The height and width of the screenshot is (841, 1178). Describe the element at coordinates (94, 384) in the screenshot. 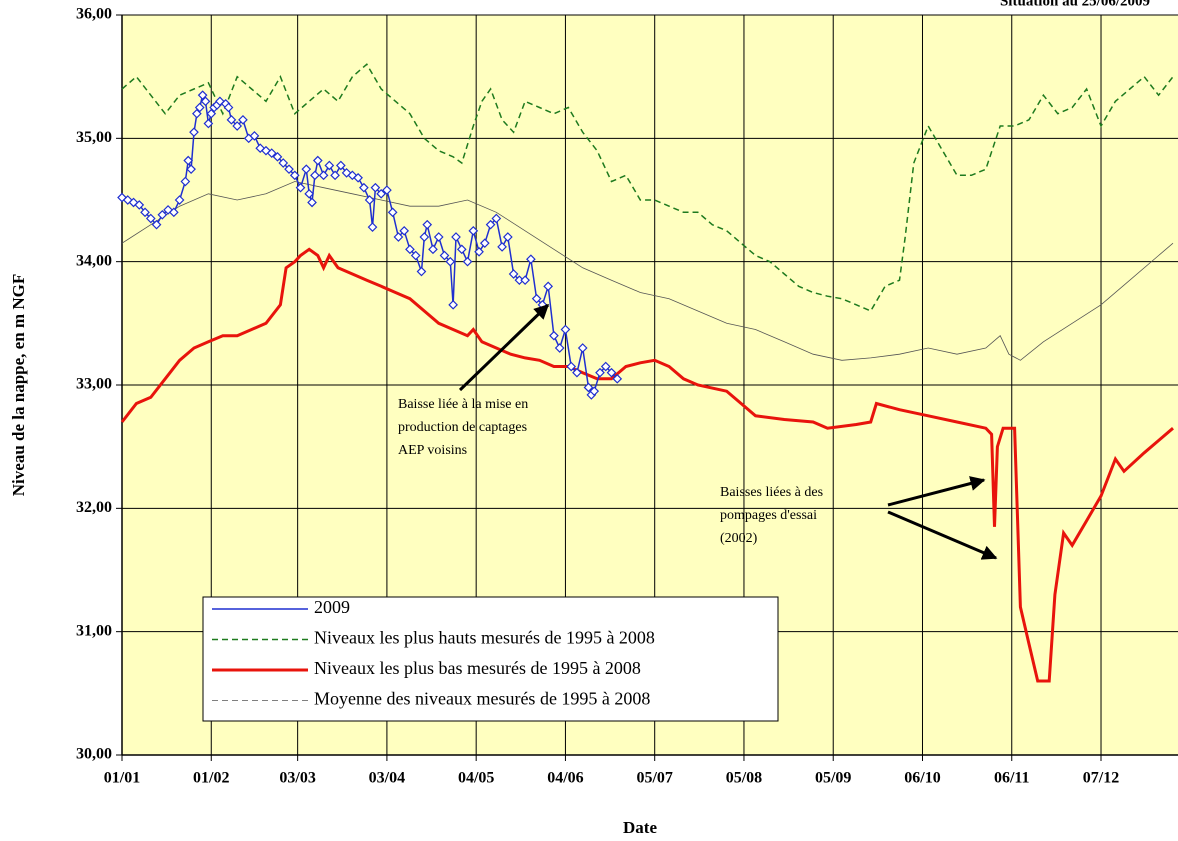

I see `y-tick-label: 33,00` at that location.